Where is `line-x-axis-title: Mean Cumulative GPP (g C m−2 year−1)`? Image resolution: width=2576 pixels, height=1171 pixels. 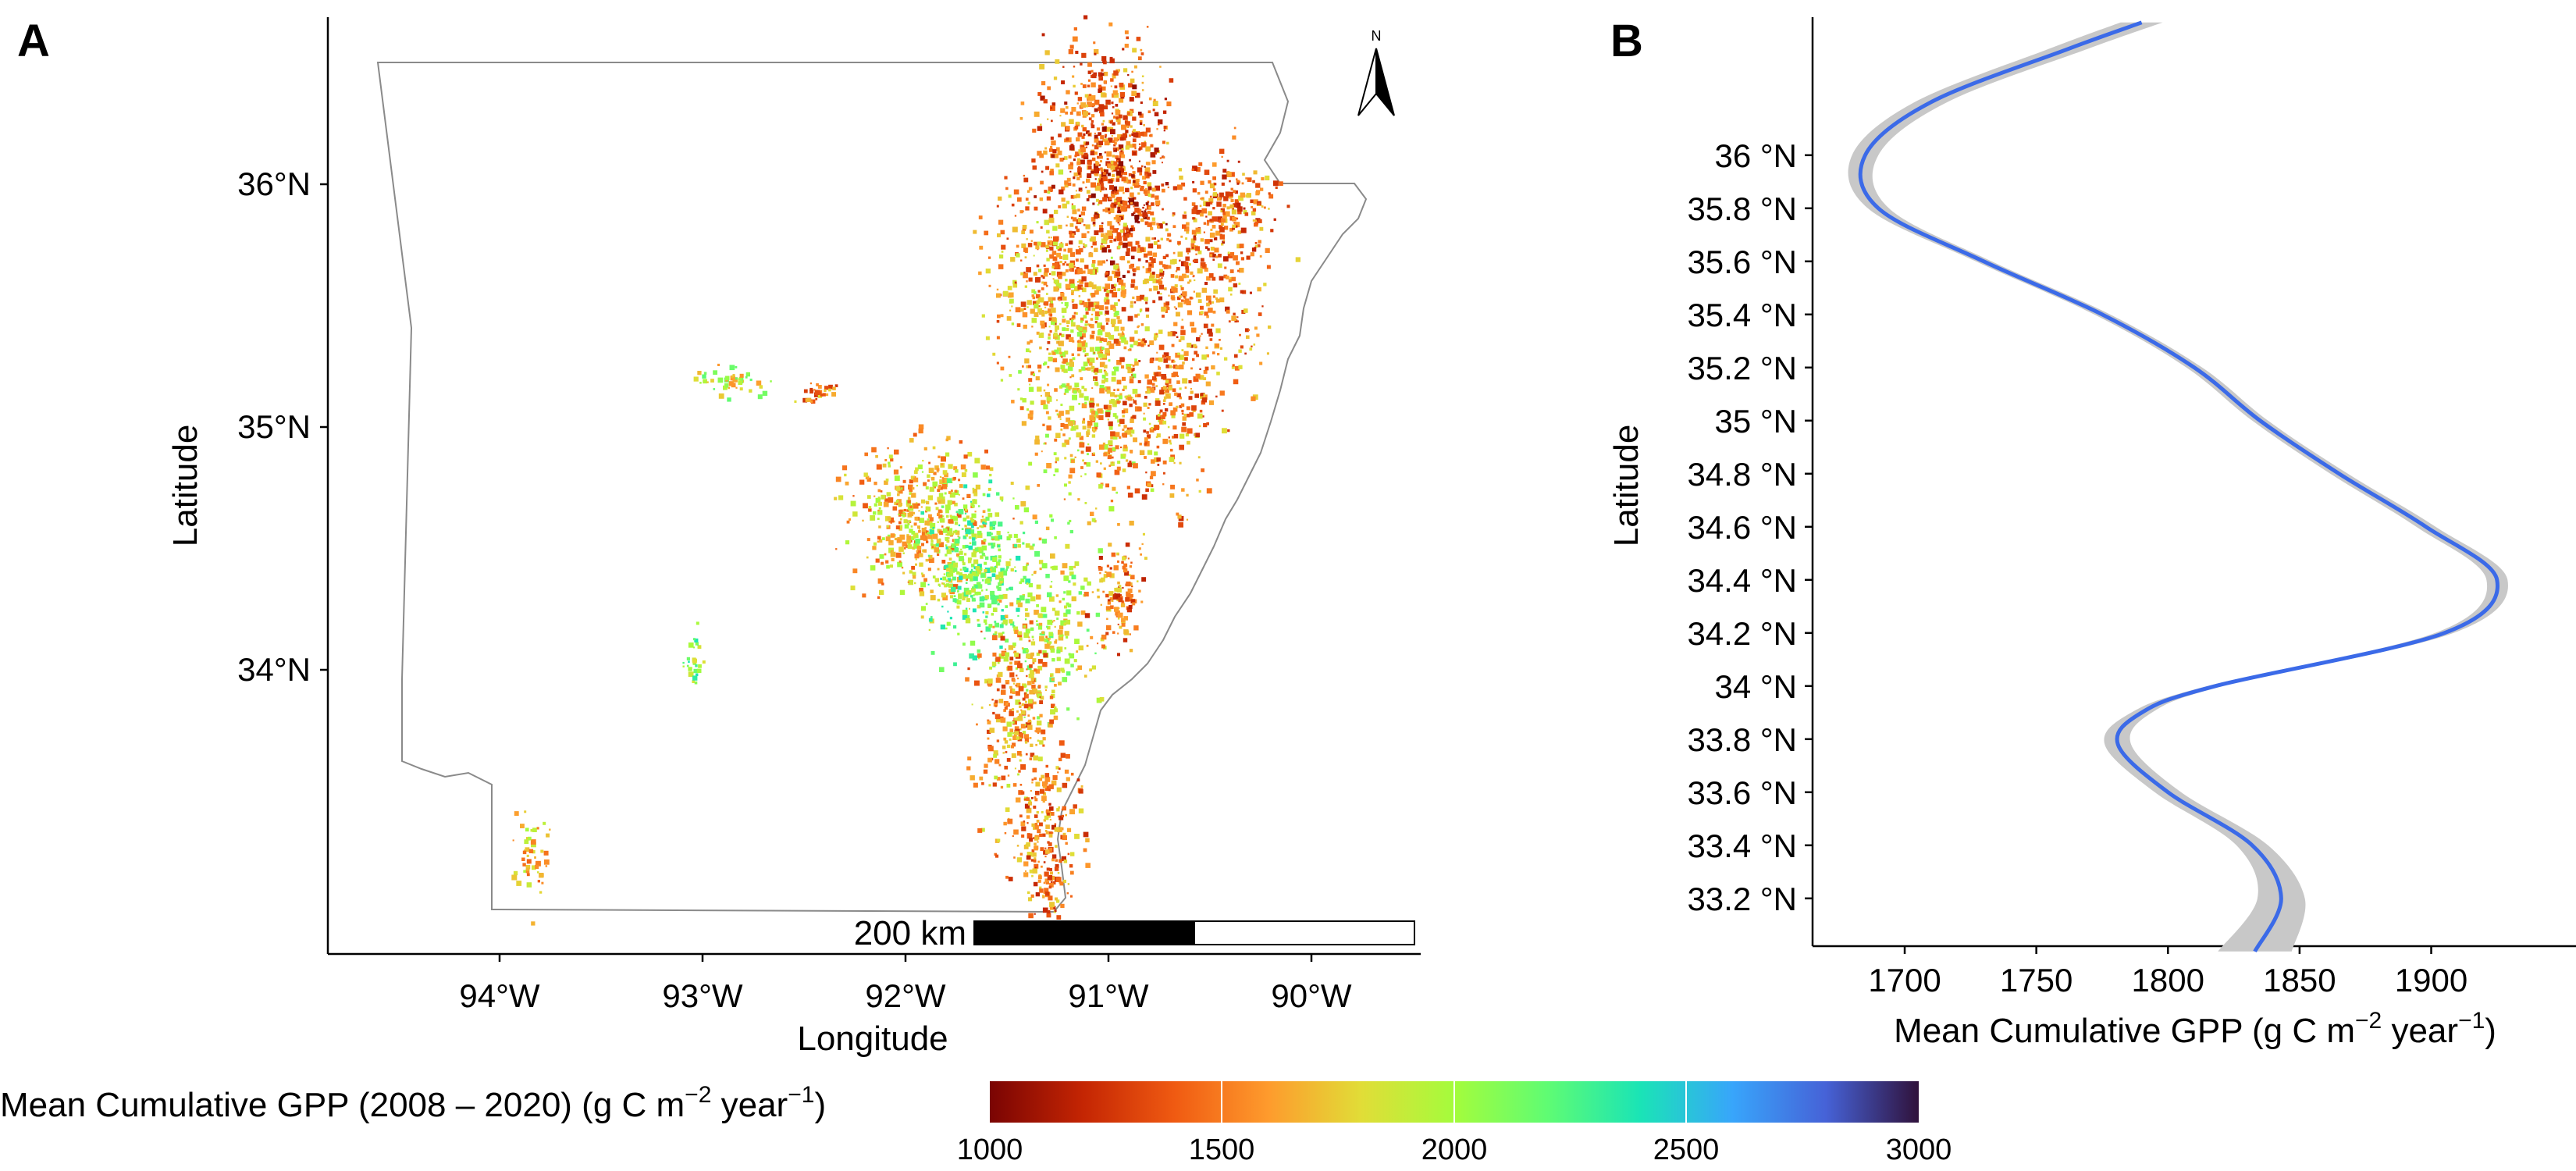
line-x-axis-title: Mean Cumulative GPP (g C m−2 year−1) is located at coordinates (2195, 1029).